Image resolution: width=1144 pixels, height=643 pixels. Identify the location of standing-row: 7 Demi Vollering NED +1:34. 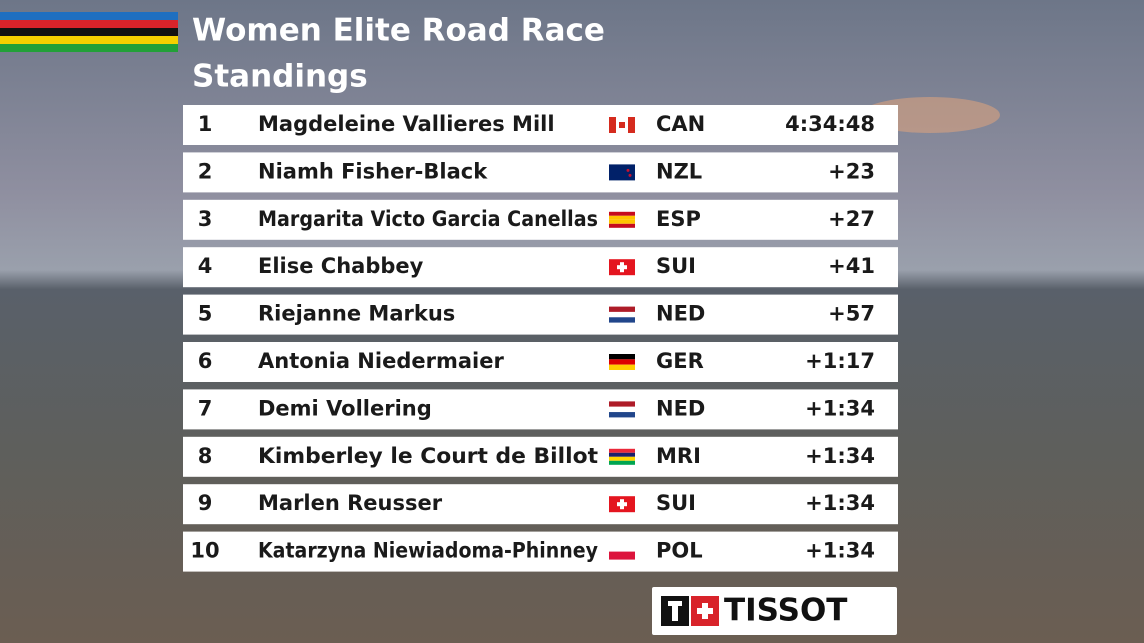
(540, 409).